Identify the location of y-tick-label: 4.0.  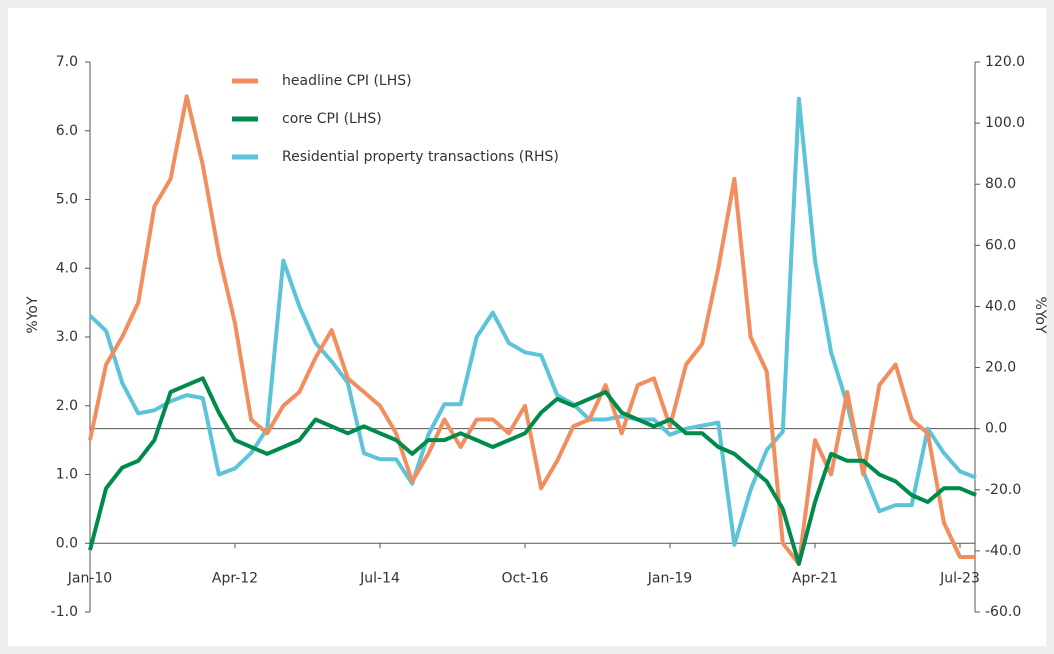
(67, 268).